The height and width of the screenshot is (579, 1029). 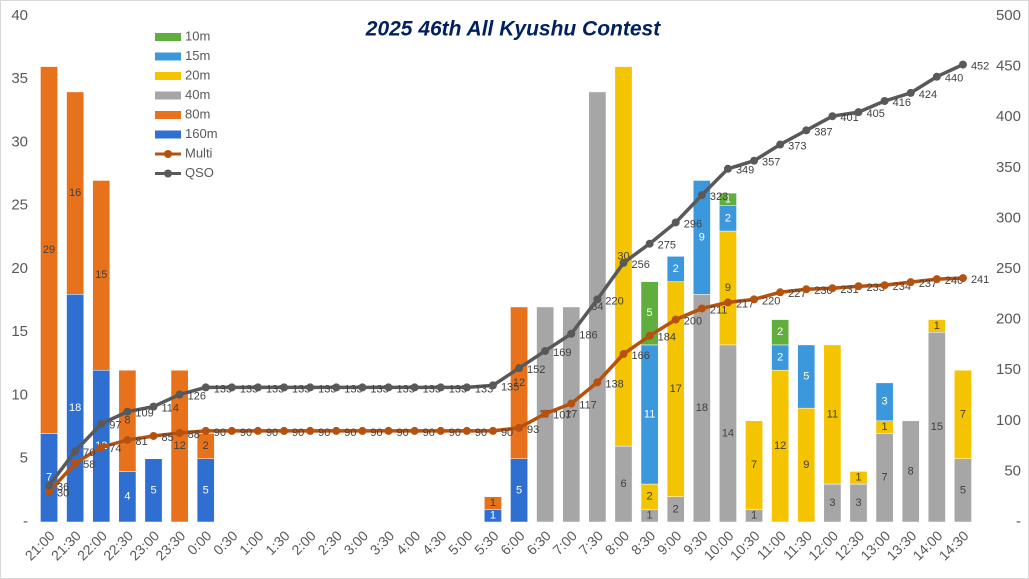 What do you see at coordinates (19, 15) in the screenshot?
I see `y-tick-label: 40` at bounding box center [19, 15].